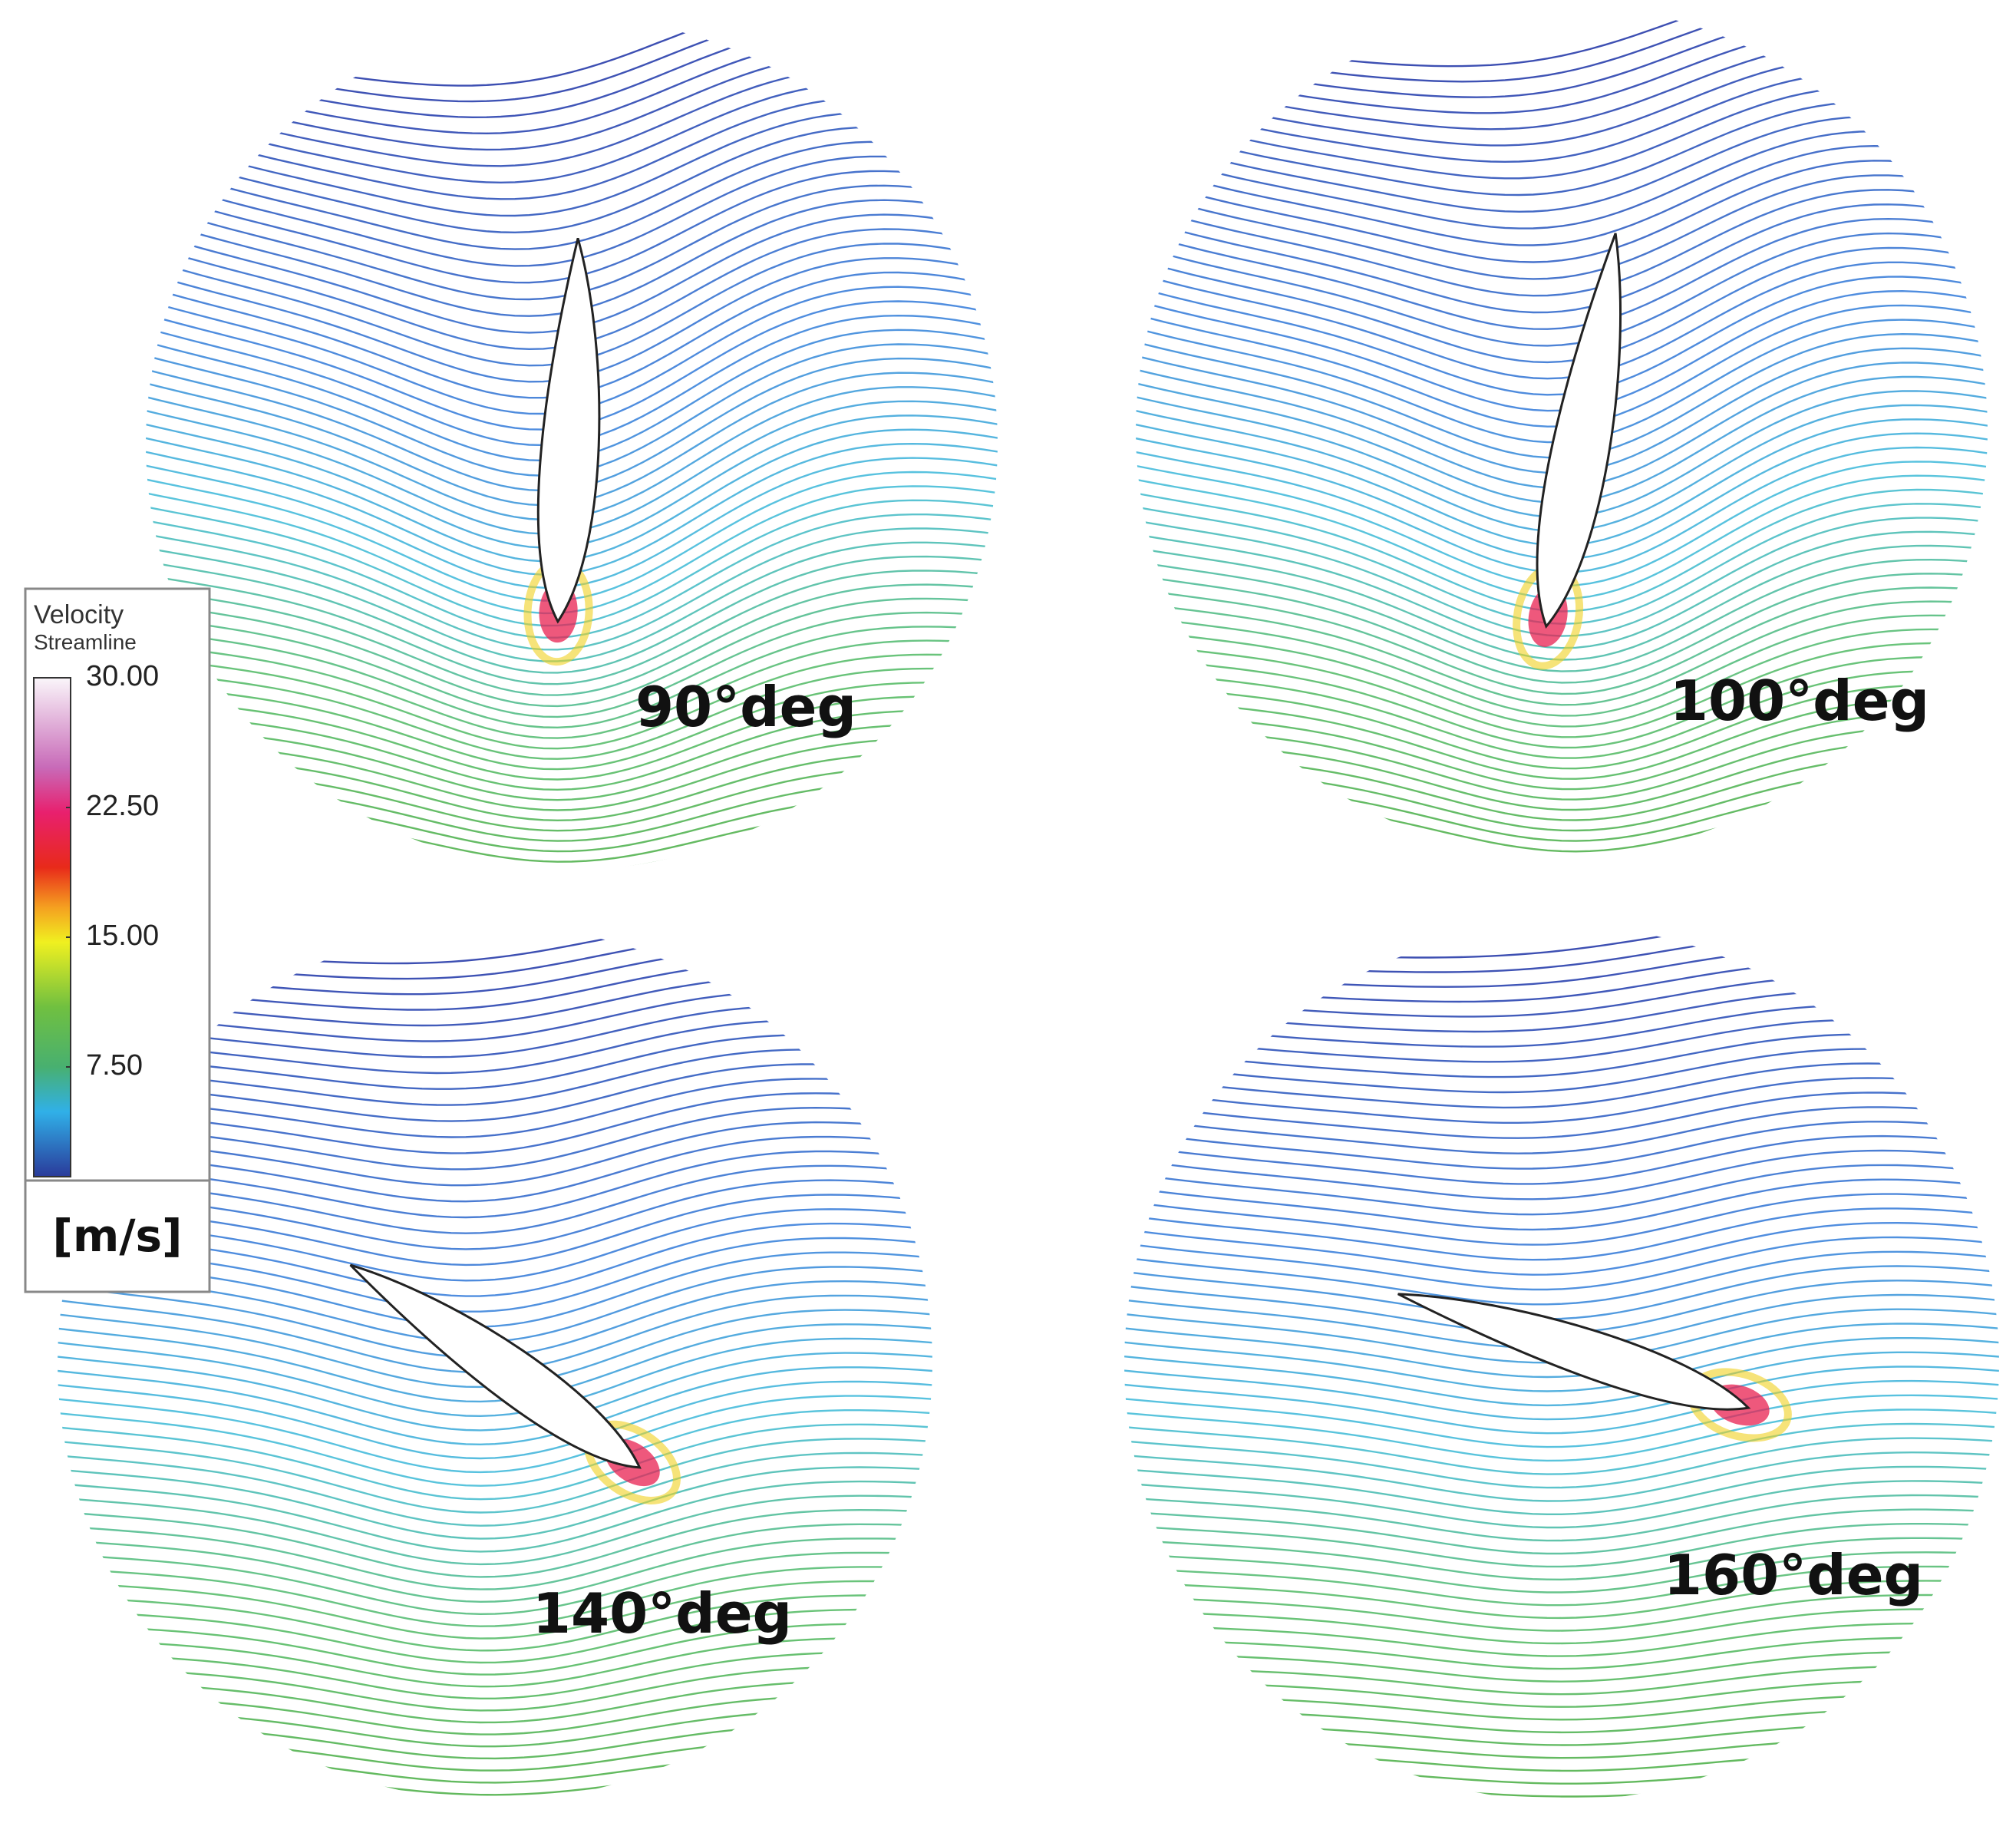  What do you see at coordinates (122, 806) in the screenshot?
I see `colorbar-tick-label: 22.50` at bounding box center [122, 806].